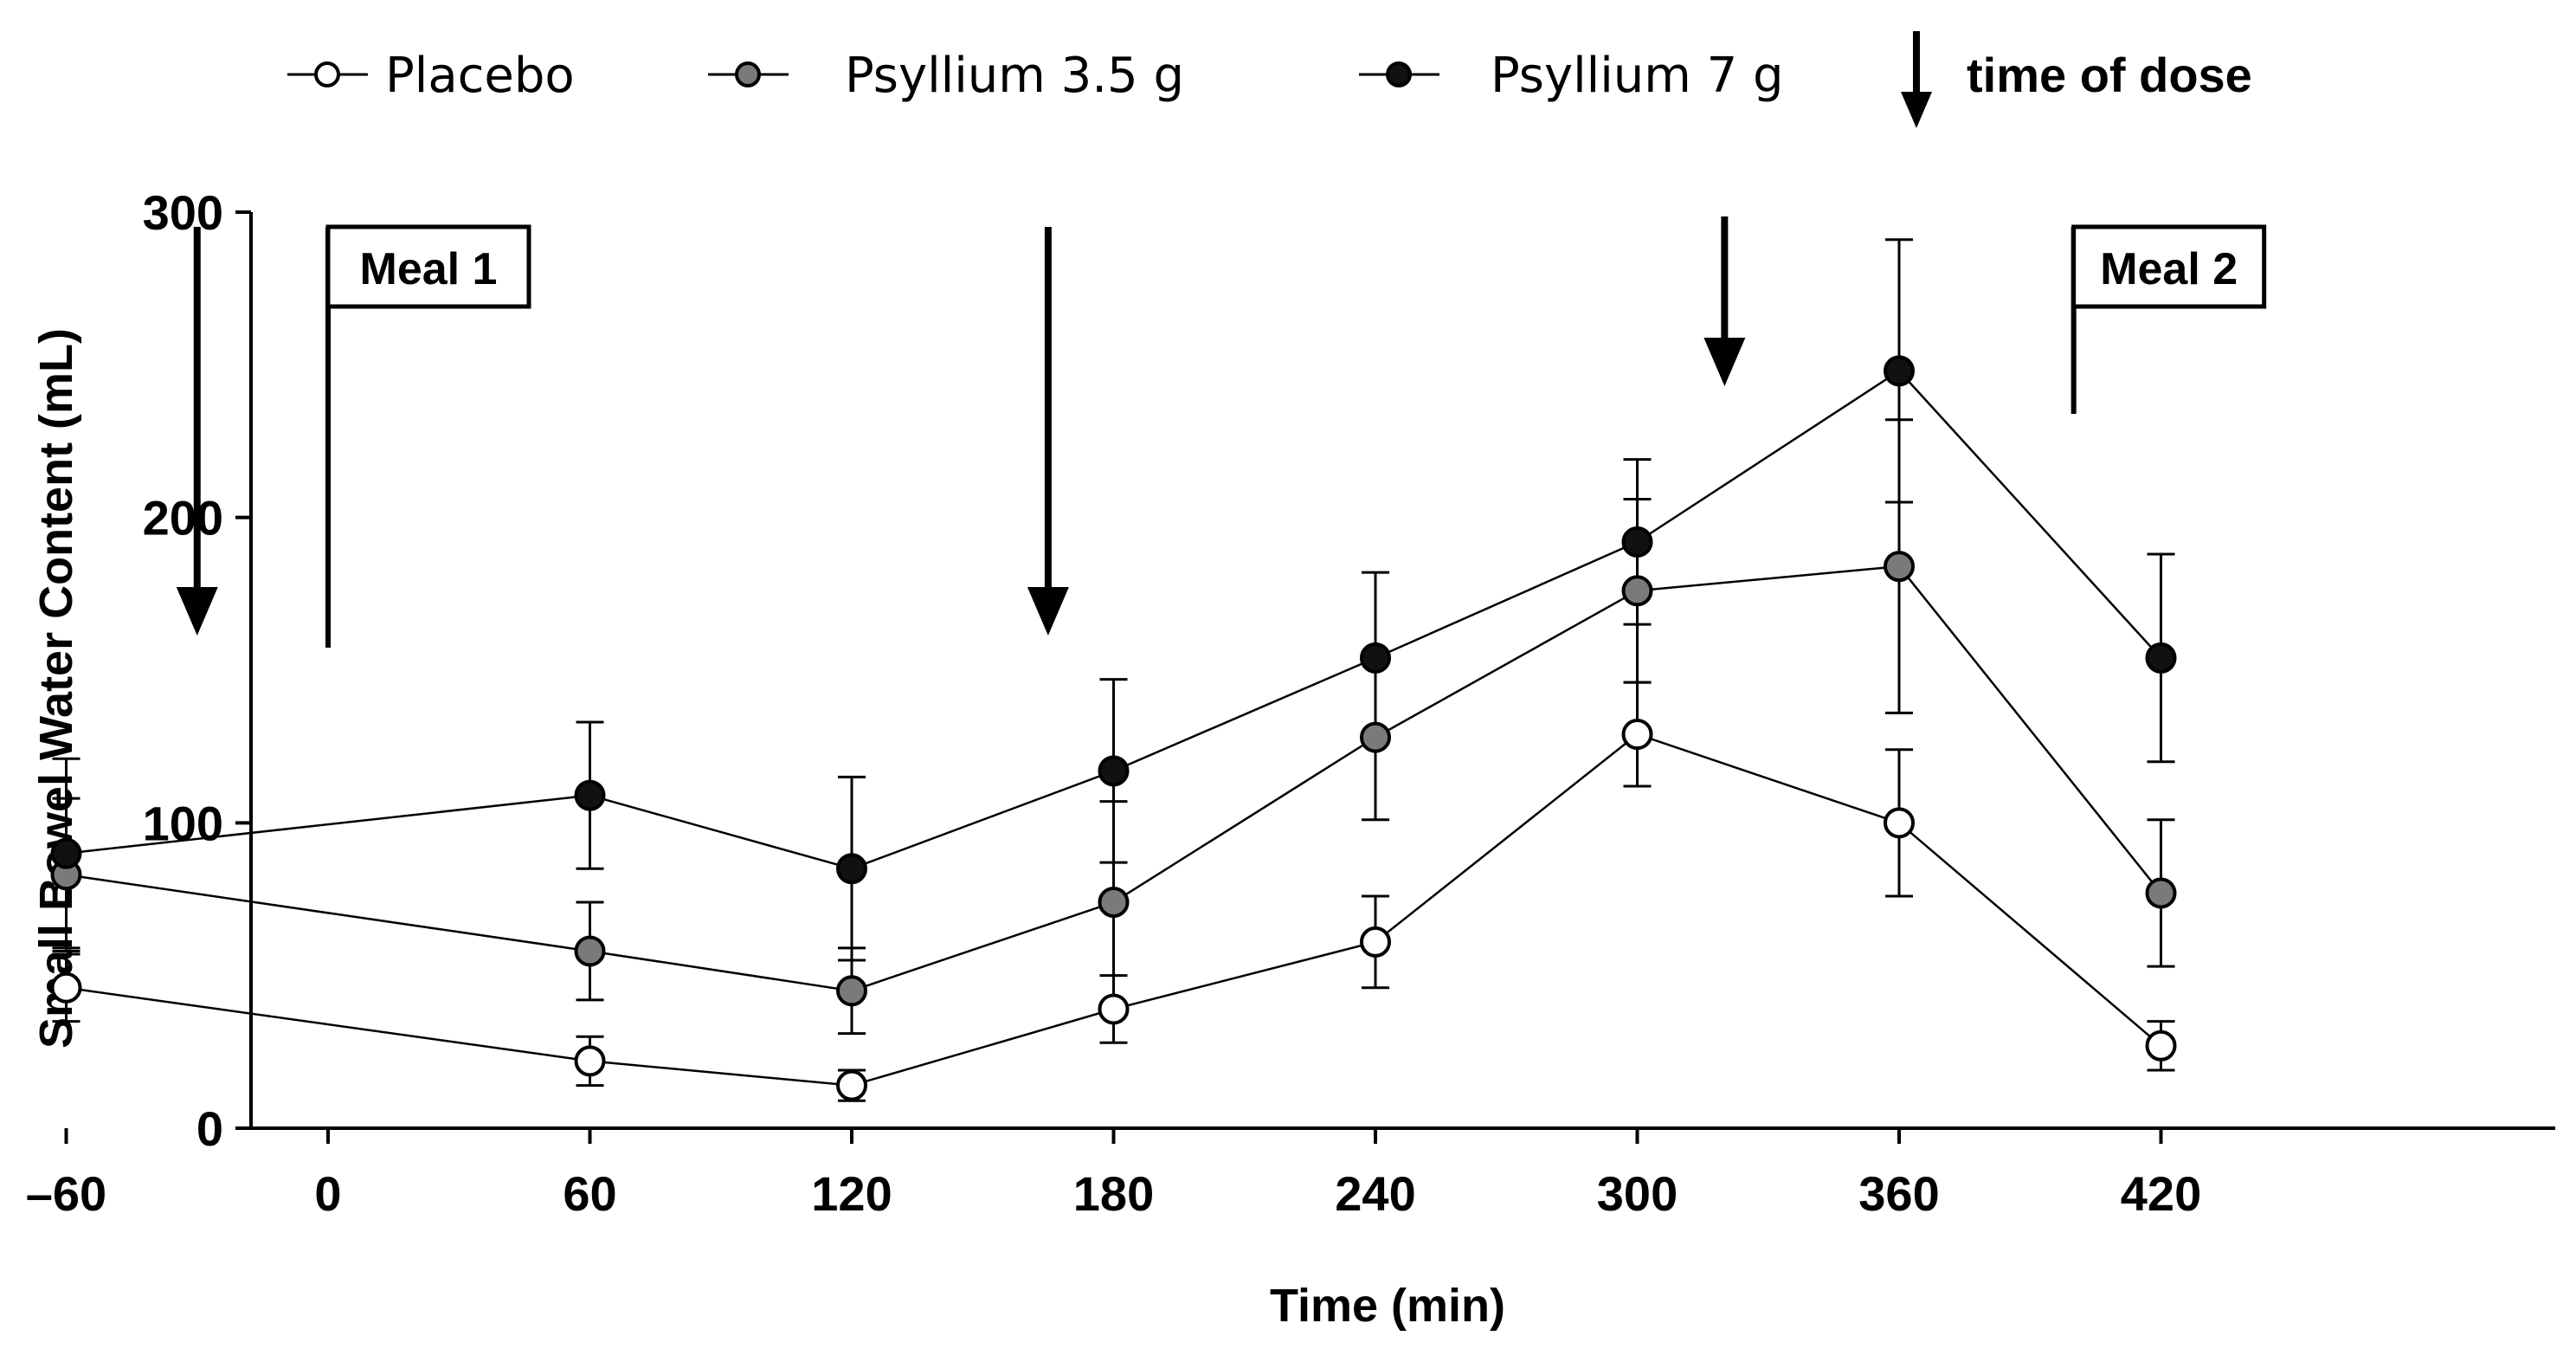 Image resolution: width=2576 pixels, height=1349 pixels. What do you see at coordinates (183, 212) in the screenshot?
I see `y-tick-label: 300` at bounding box center [183, 212].